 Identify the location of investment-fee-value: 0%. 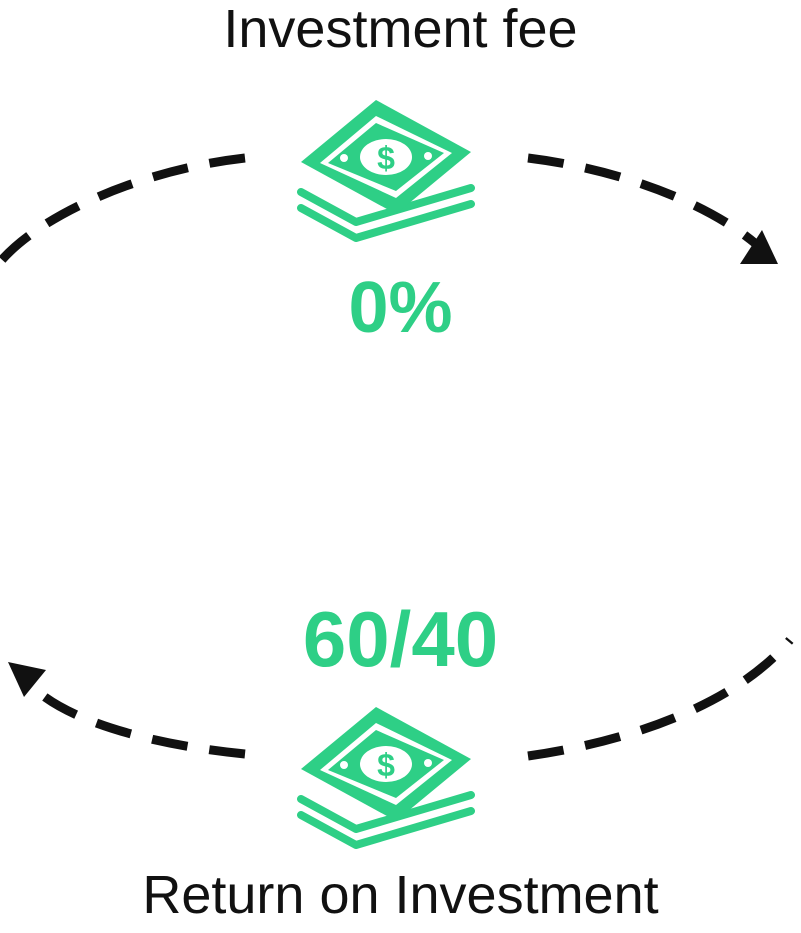
(400, 308).